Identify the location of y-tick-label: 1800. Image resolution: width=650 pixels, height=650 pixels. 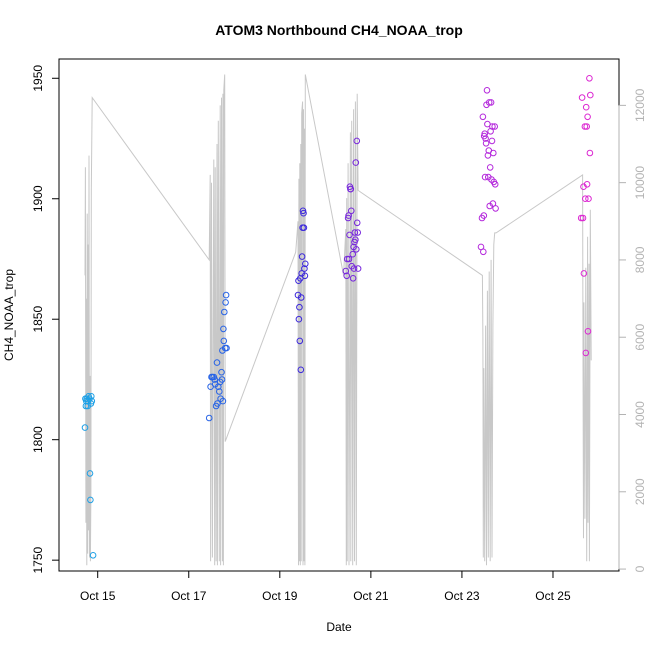
(38, 439).